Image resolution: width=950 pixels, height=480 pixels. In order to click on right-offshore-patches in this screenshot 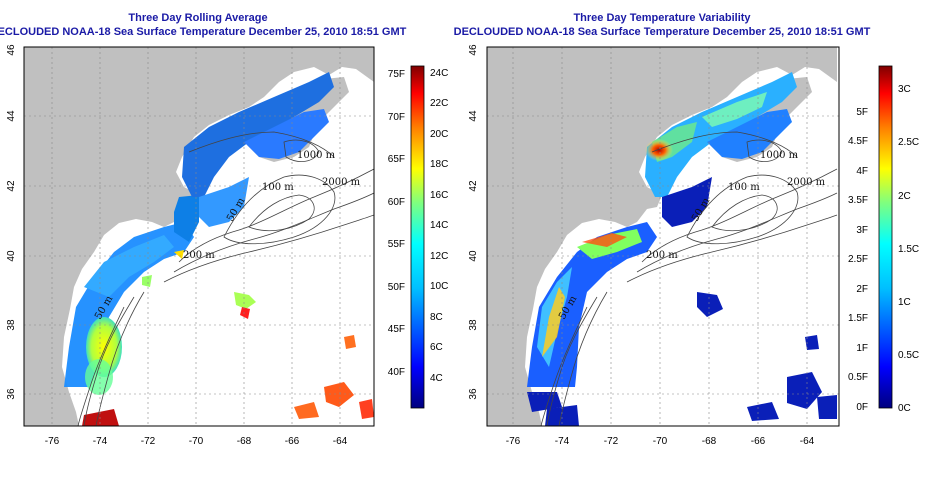, I will do `click(691, 359)`.